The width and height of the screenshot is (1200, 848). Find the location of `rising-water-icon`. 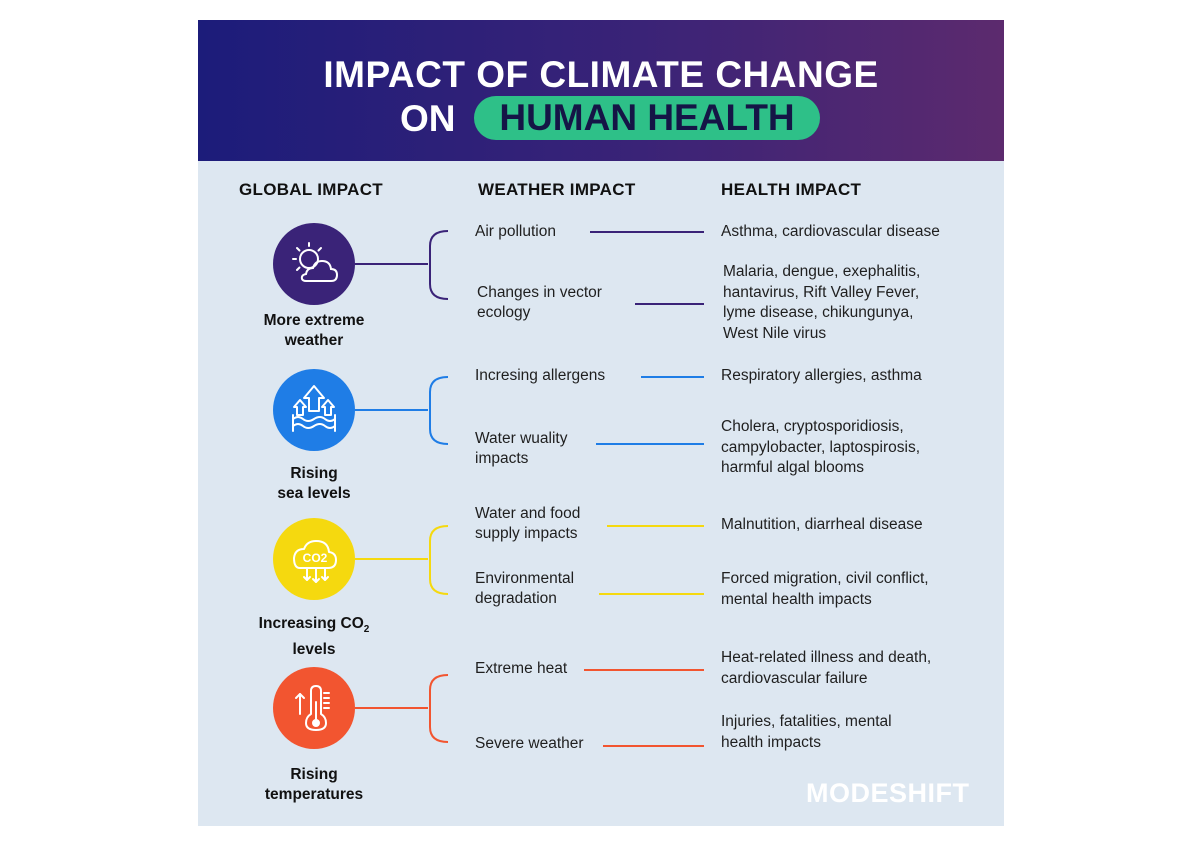

rising-water-icon is located at coordinates (314, 408).